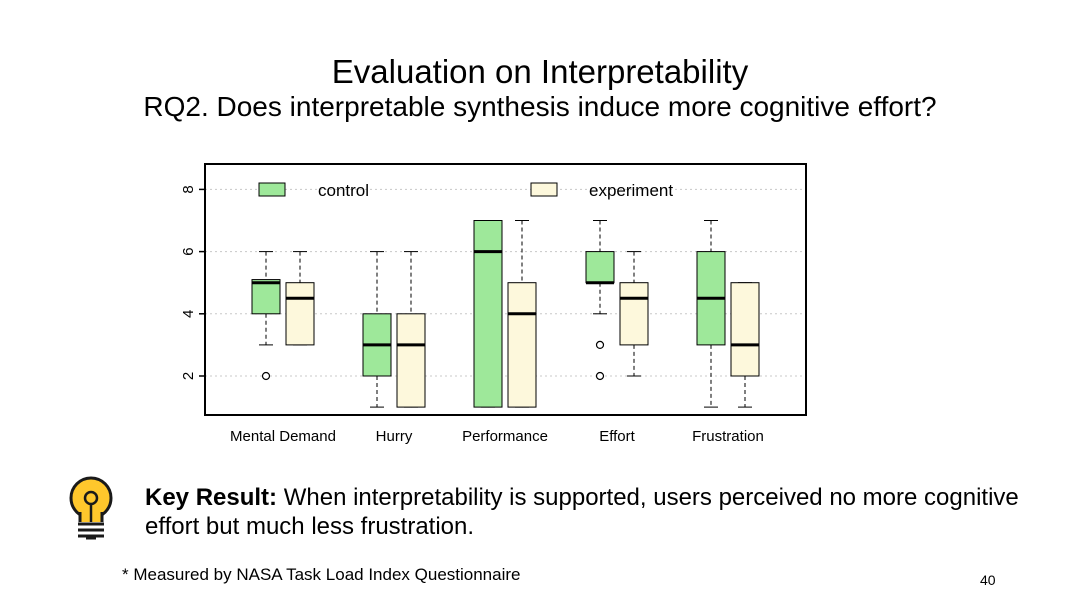  I want to click on y-tick-label: 6, so click(188, 251).